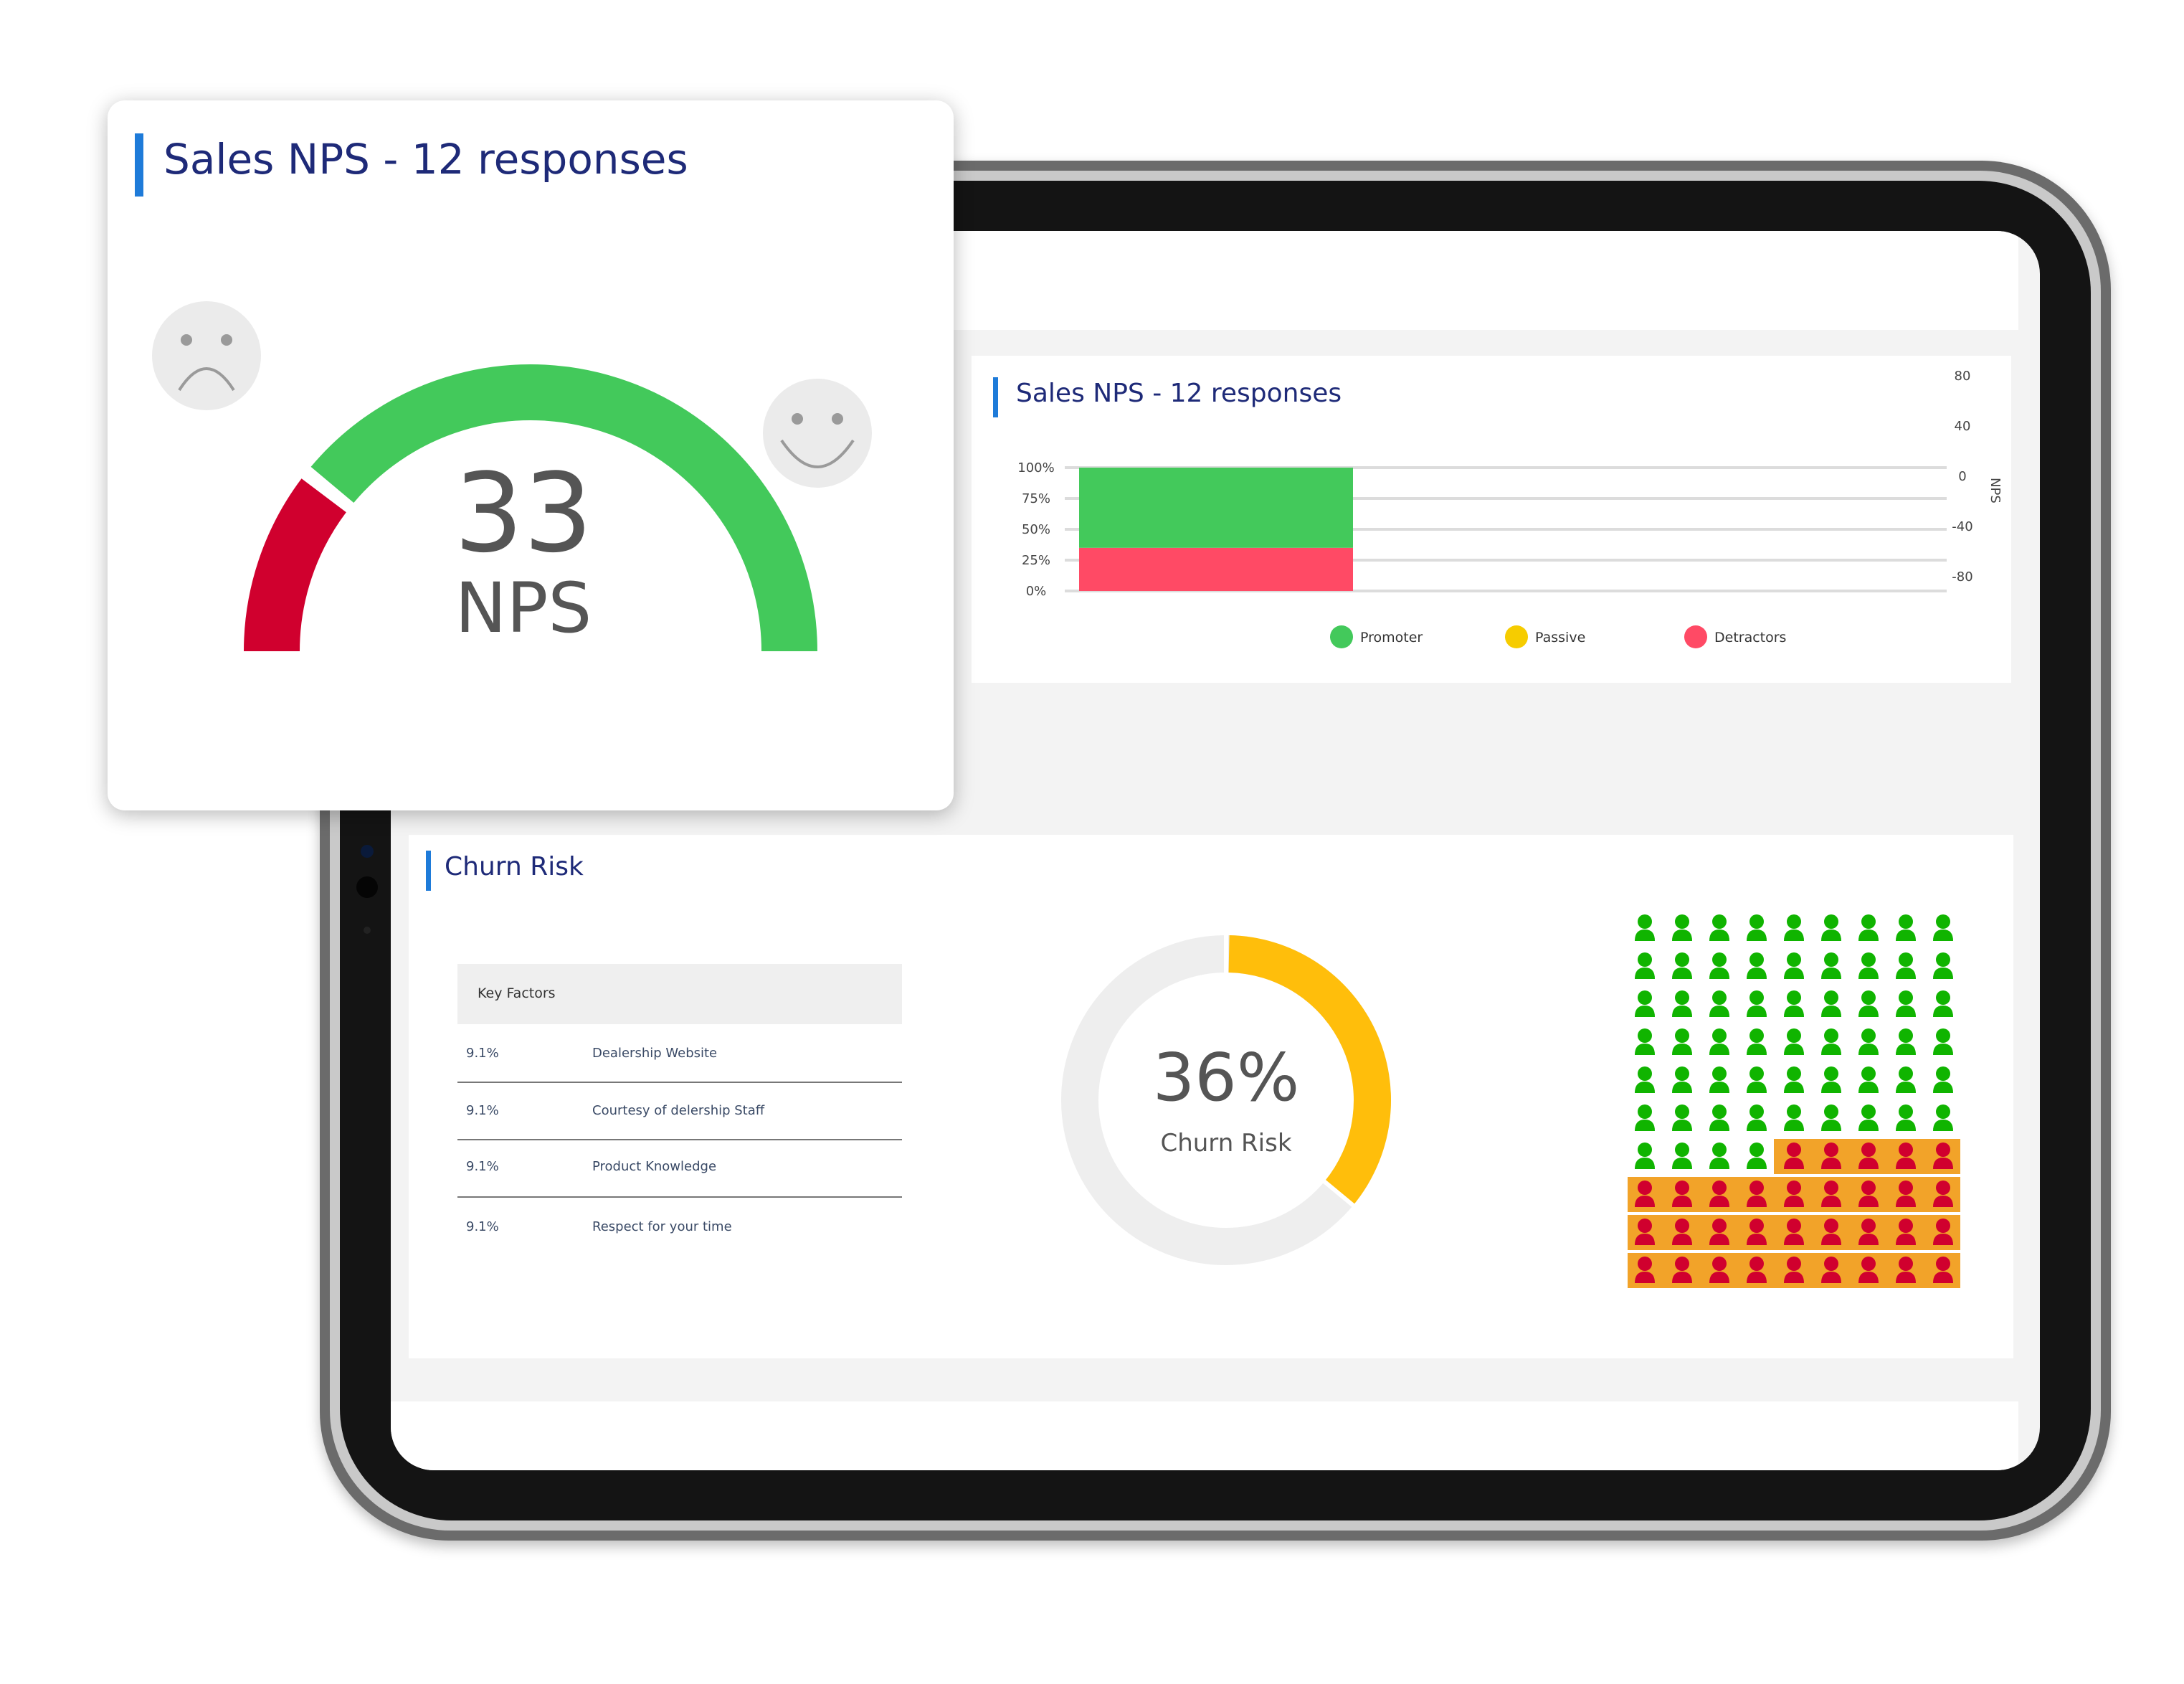 The width and height of the screenshot is (2184, 1684). What do you see at coordinates (1750, 637) in the screenshot?
I see `legend-label: Detractors` at bounding box center [1750, 637].